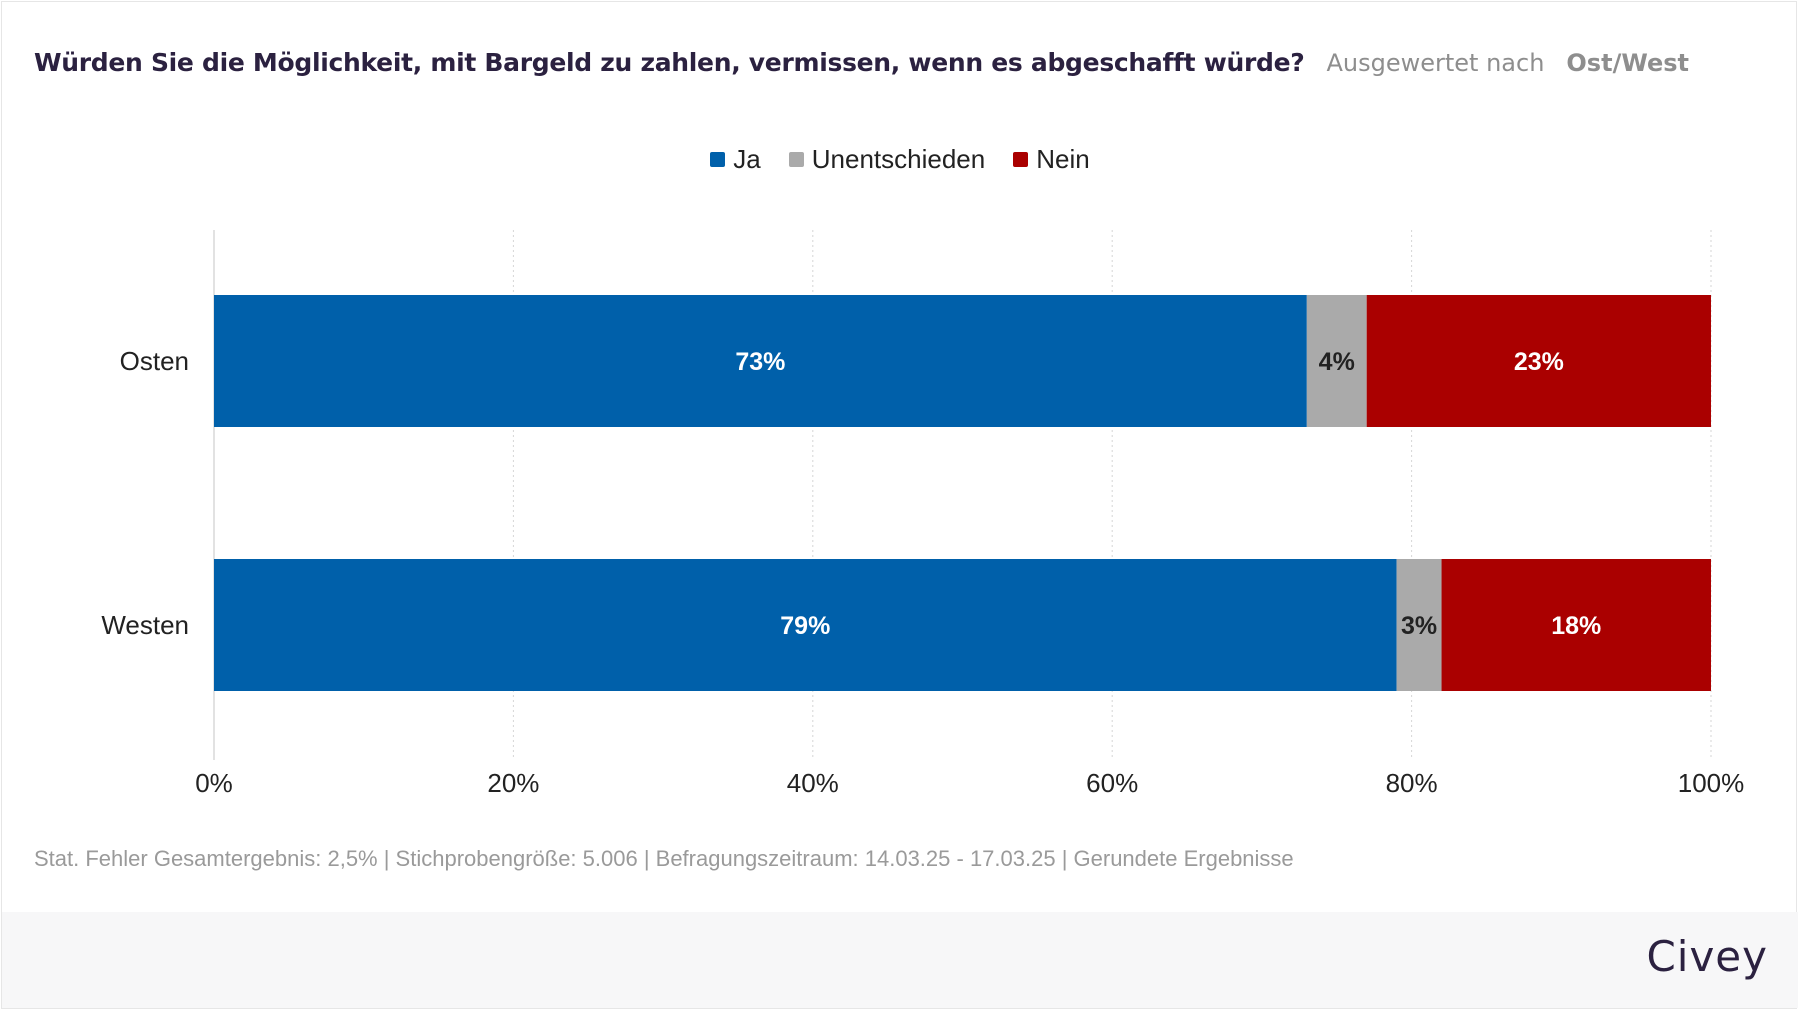 The width and height of the screenshot is (1800, 1012). I want to click on bar-unentschieden-westen, so click(1419, 625).